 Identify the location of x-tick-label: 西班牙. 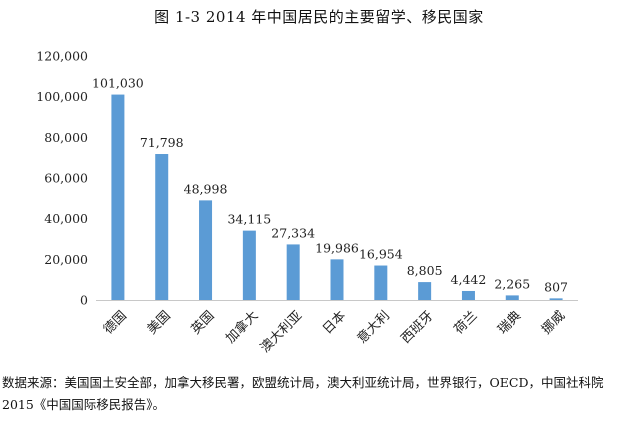
(417, 327).